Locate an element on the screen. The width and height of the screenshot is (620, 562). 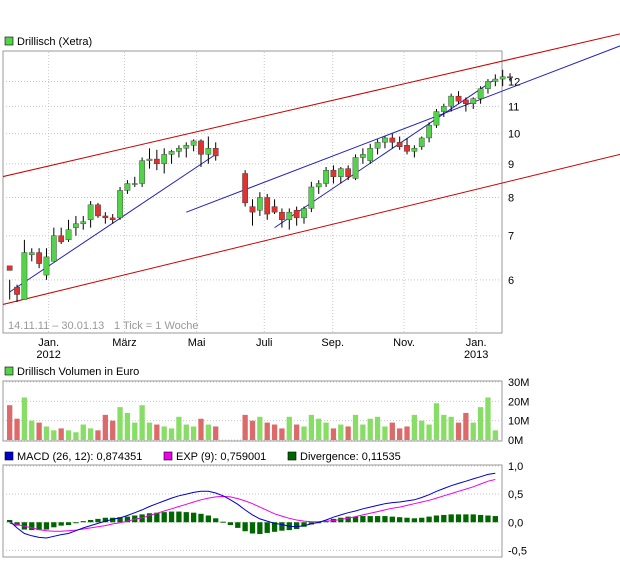
macd-y-axis: 1,0 0,5 0,0 -0,5 is located at coordinates (517, 509).